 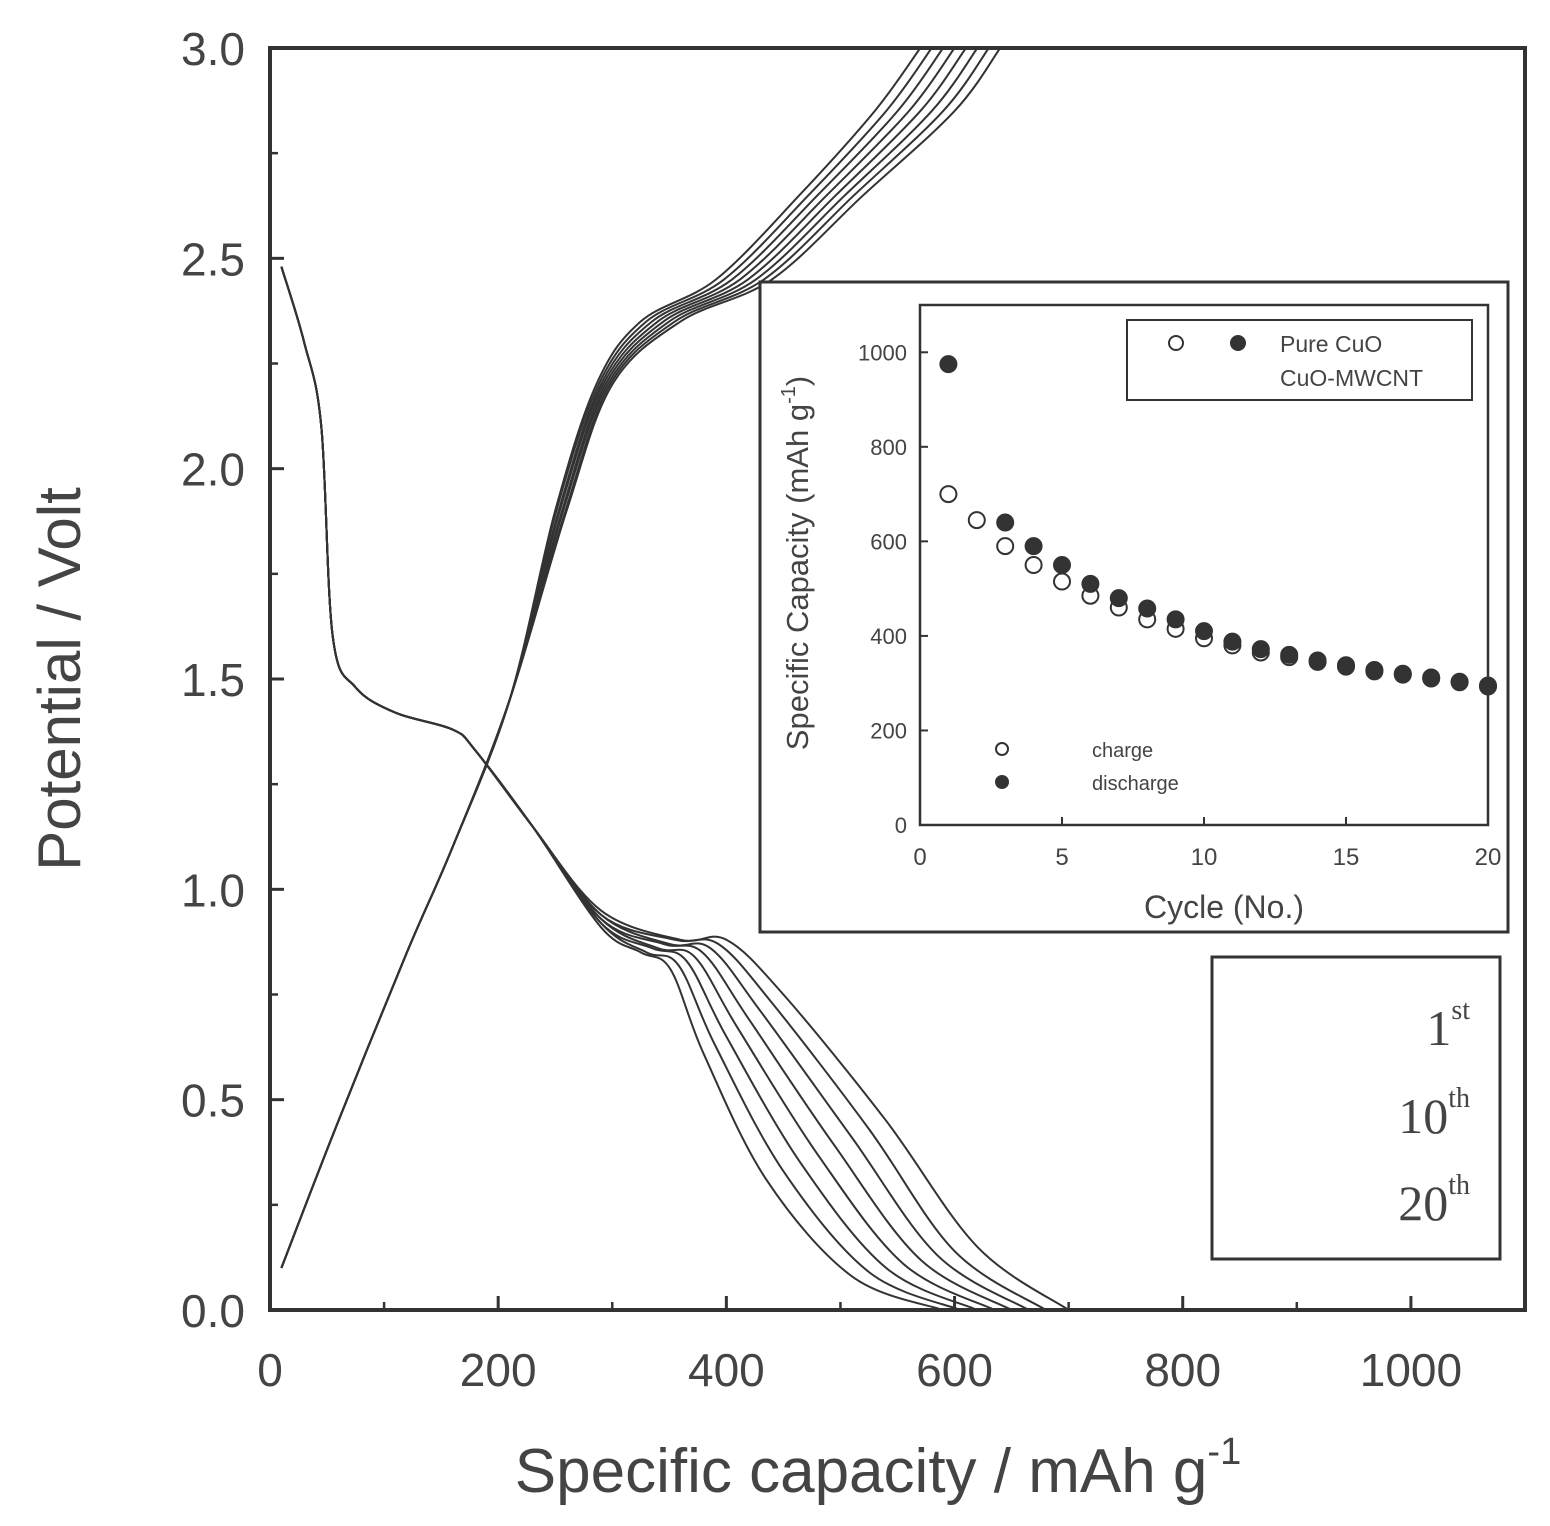 I want to click on inset-points, so click(x=1218, y=525).